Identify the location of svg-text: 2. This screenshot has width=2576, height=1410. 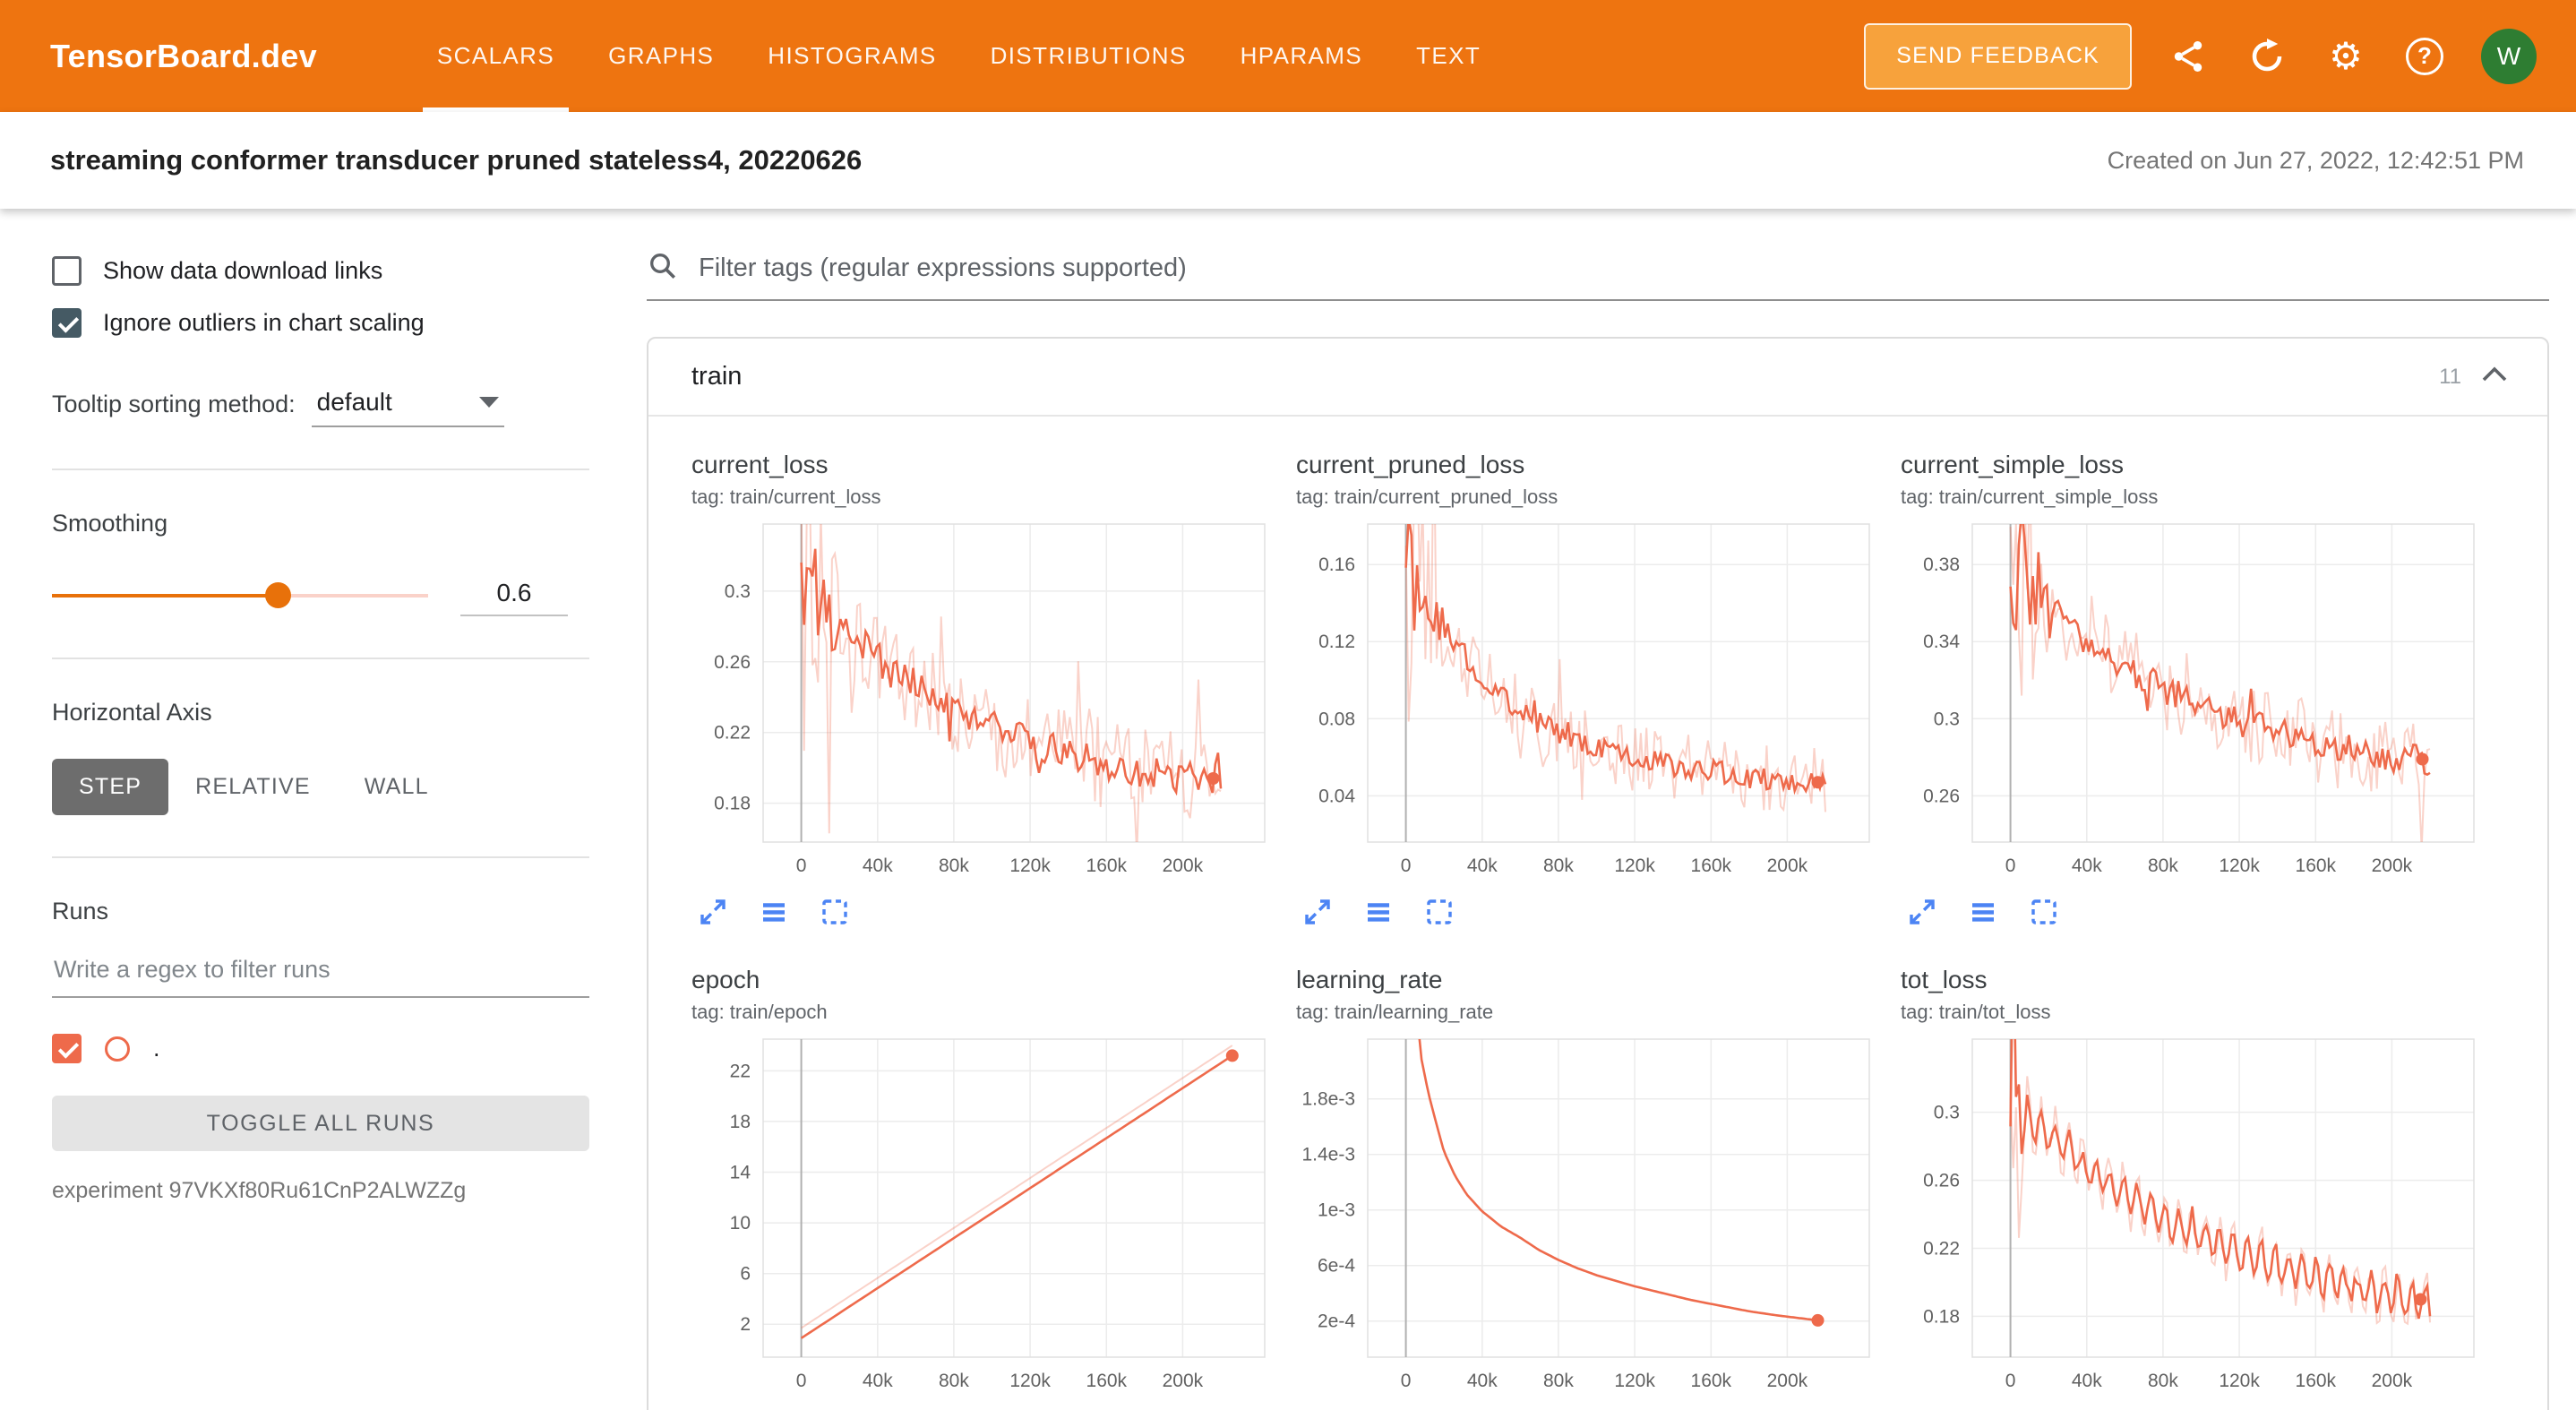
(745, 1324).